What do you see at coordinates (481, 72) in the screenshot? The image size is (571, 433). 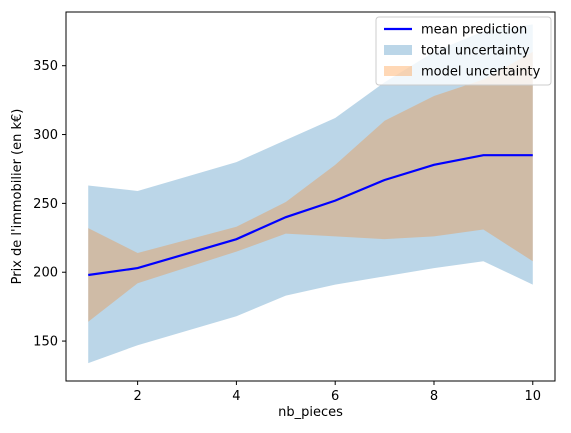 I see `model-uncertainty-legend-label: model uncertainty` at bounding box center [481, 72].